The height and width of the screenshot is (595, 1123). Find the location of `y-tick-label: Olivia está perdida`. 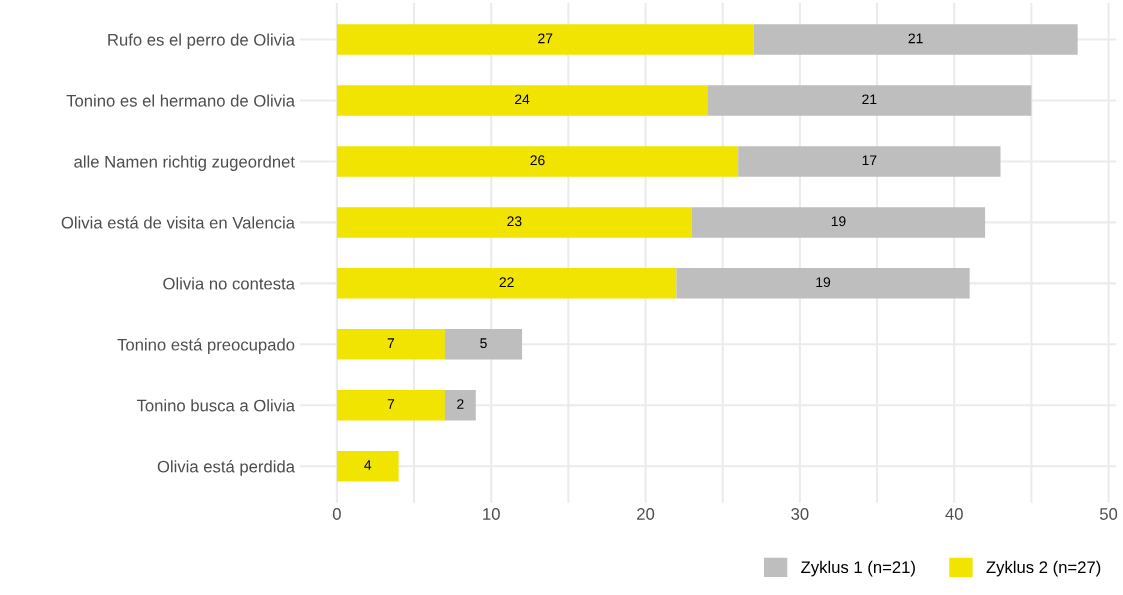

y-tick-label: Olivia está perdida is located at coordinates (226, 468).